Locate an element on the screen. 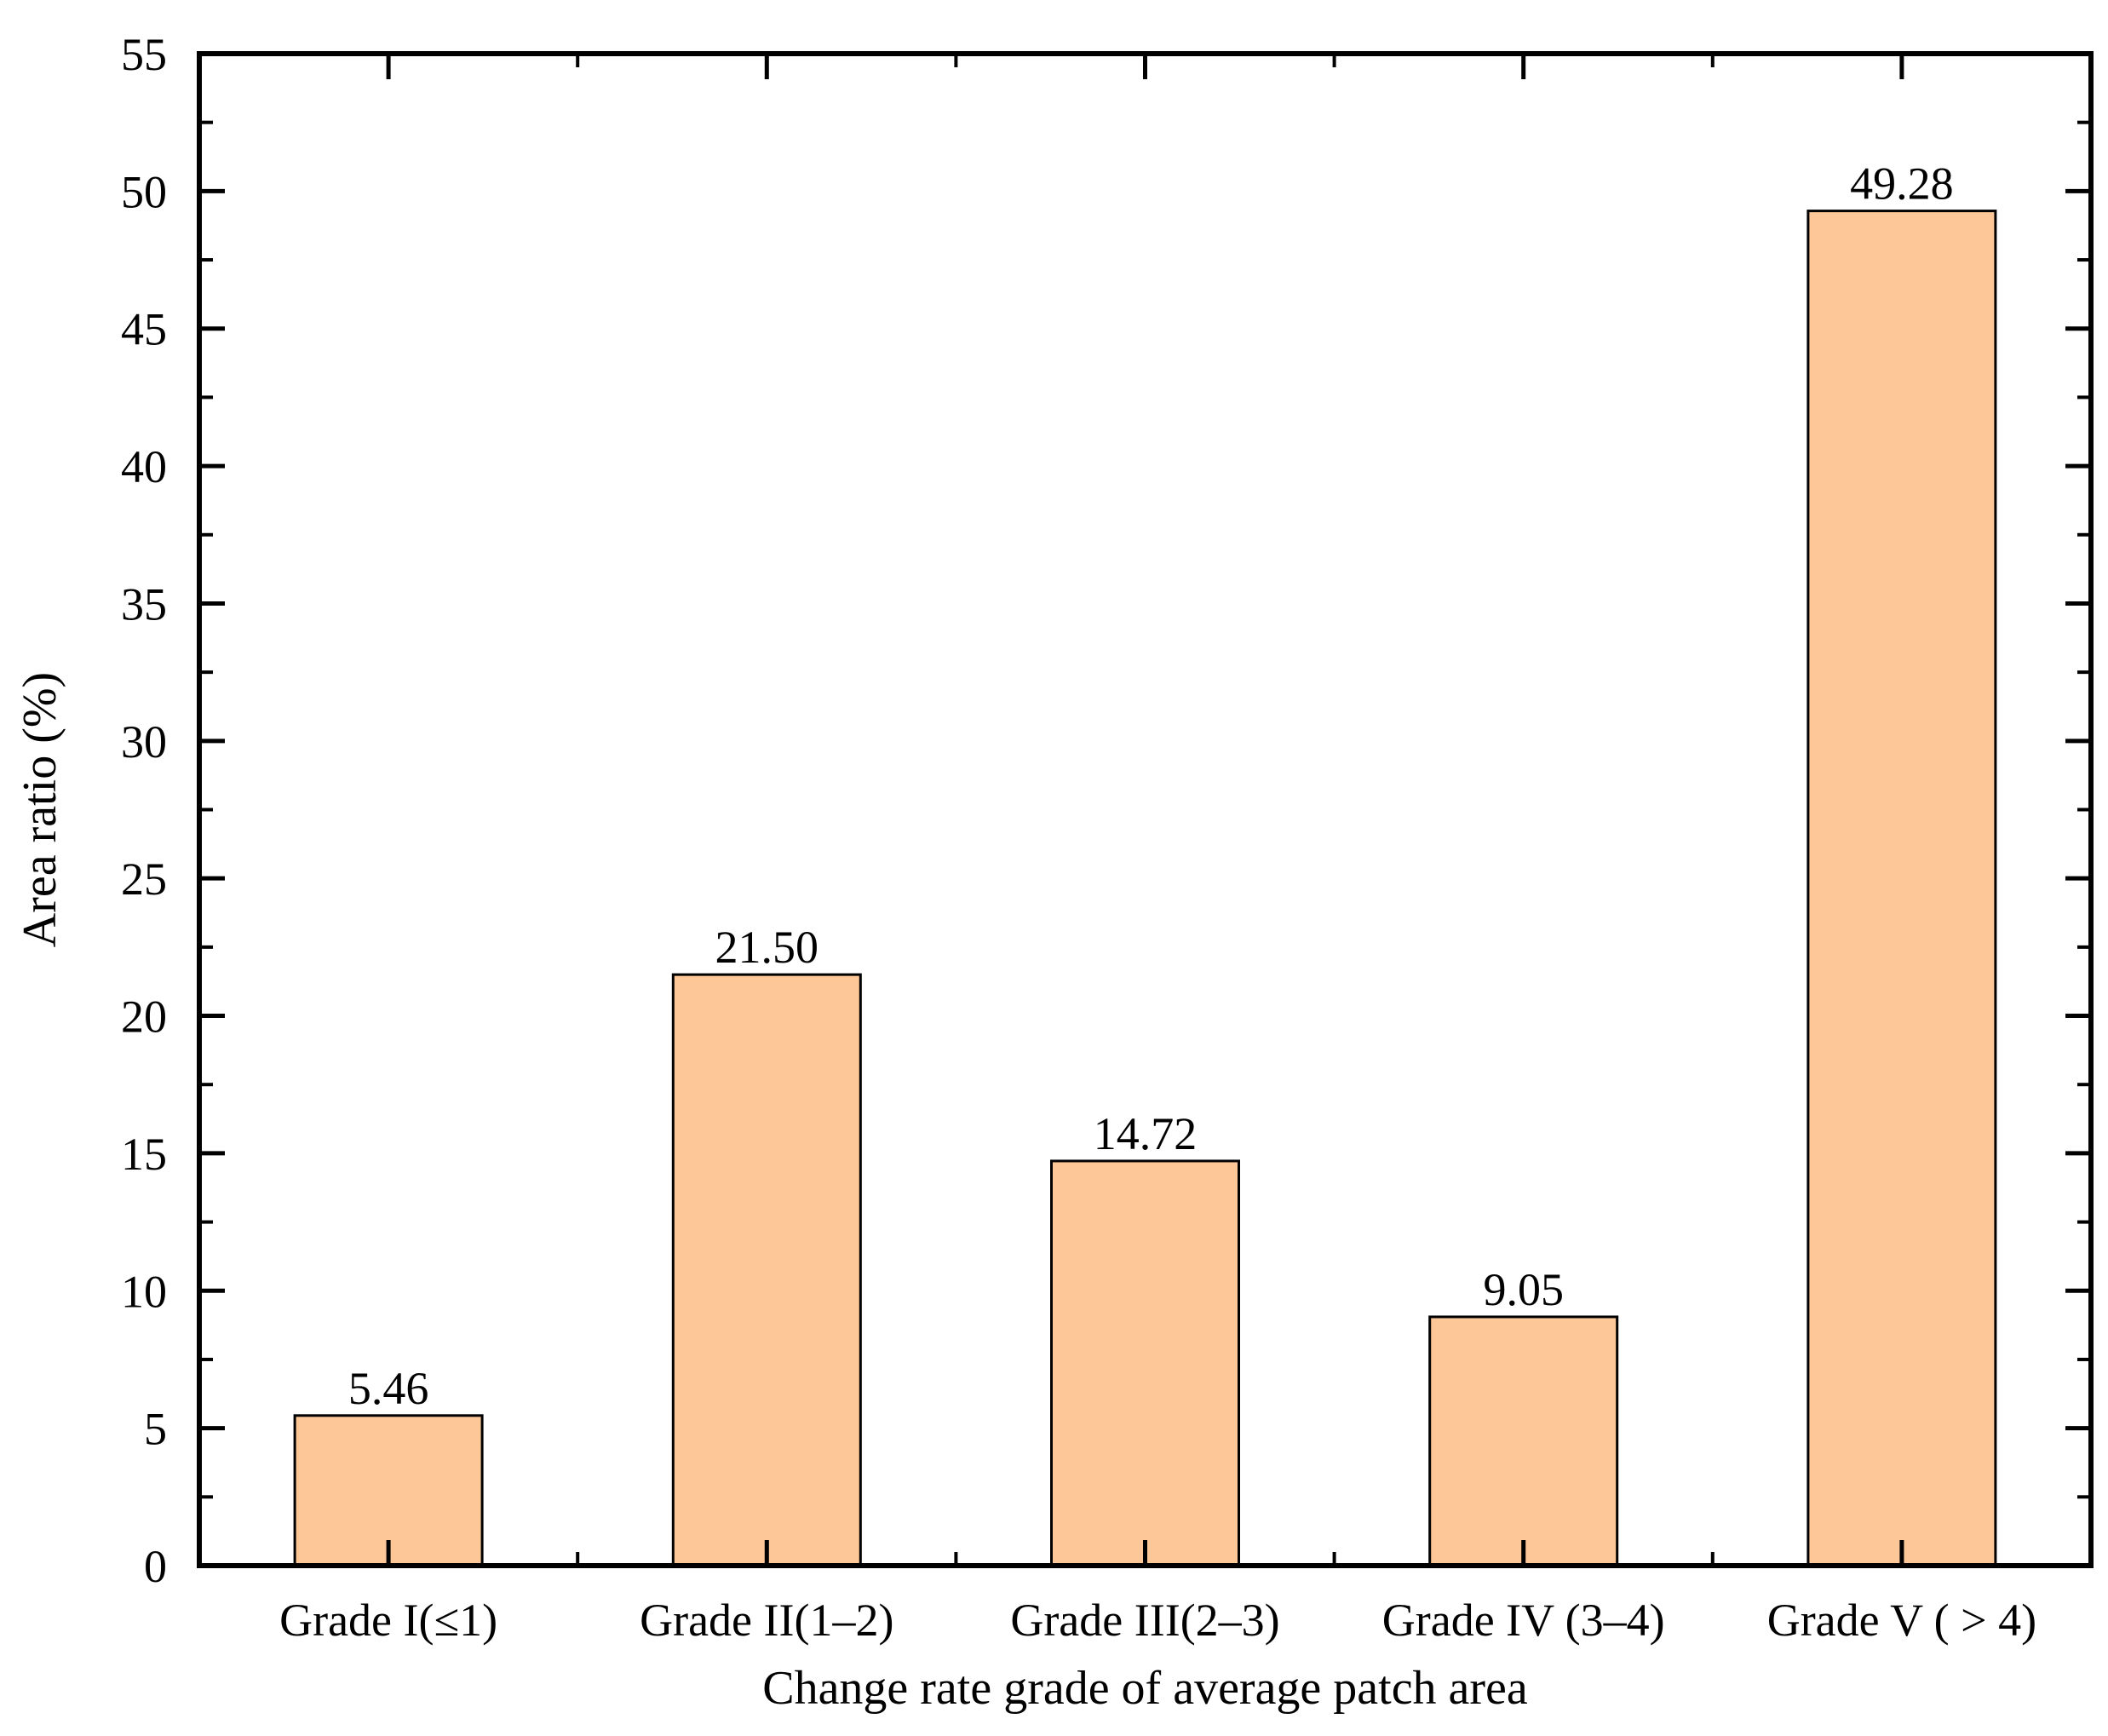  x-tick-label-4: Grade IV (3–4) is located at coordinates (1523, 1620).